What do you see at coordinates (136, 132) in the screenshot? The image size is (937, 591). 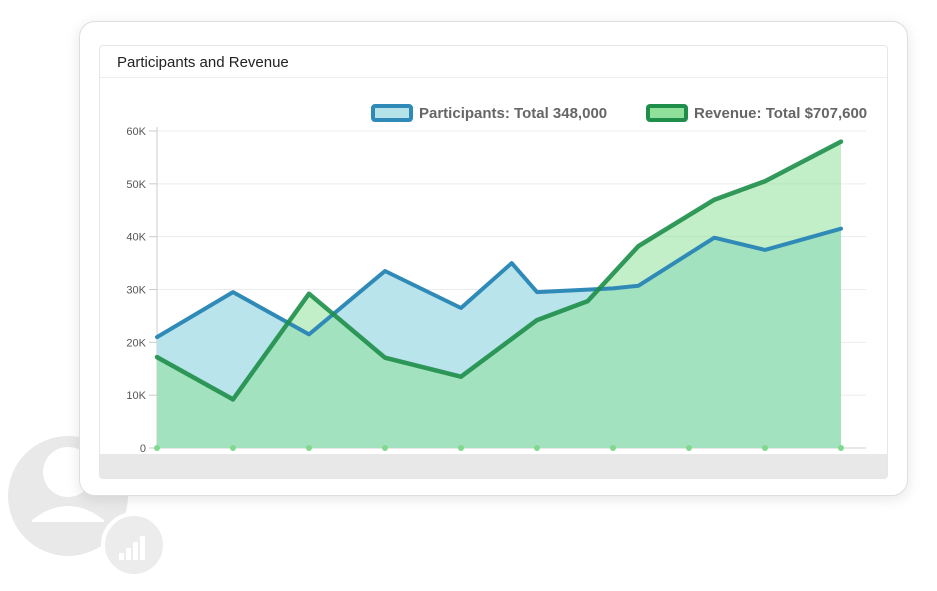 I see `y-tick-label: 60K` at bounding box center [136, 132].